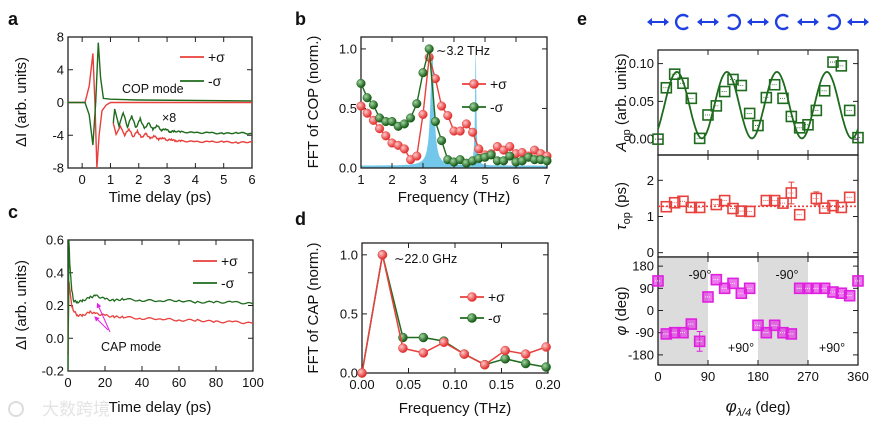 This screenshot has height=428, width=886. Describe the element at coordinates (53, 371) in the screenshot. I see `y-tick-label: -0.2` at that location.